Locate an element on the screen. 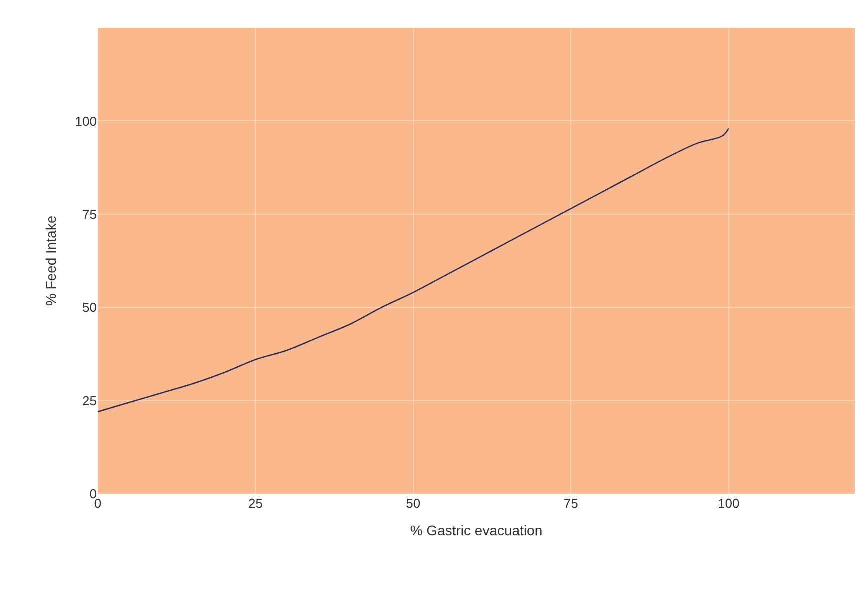 This screenshot has height=599, width=868. x-tick-label: 75 is located at coordinates (571, 503).